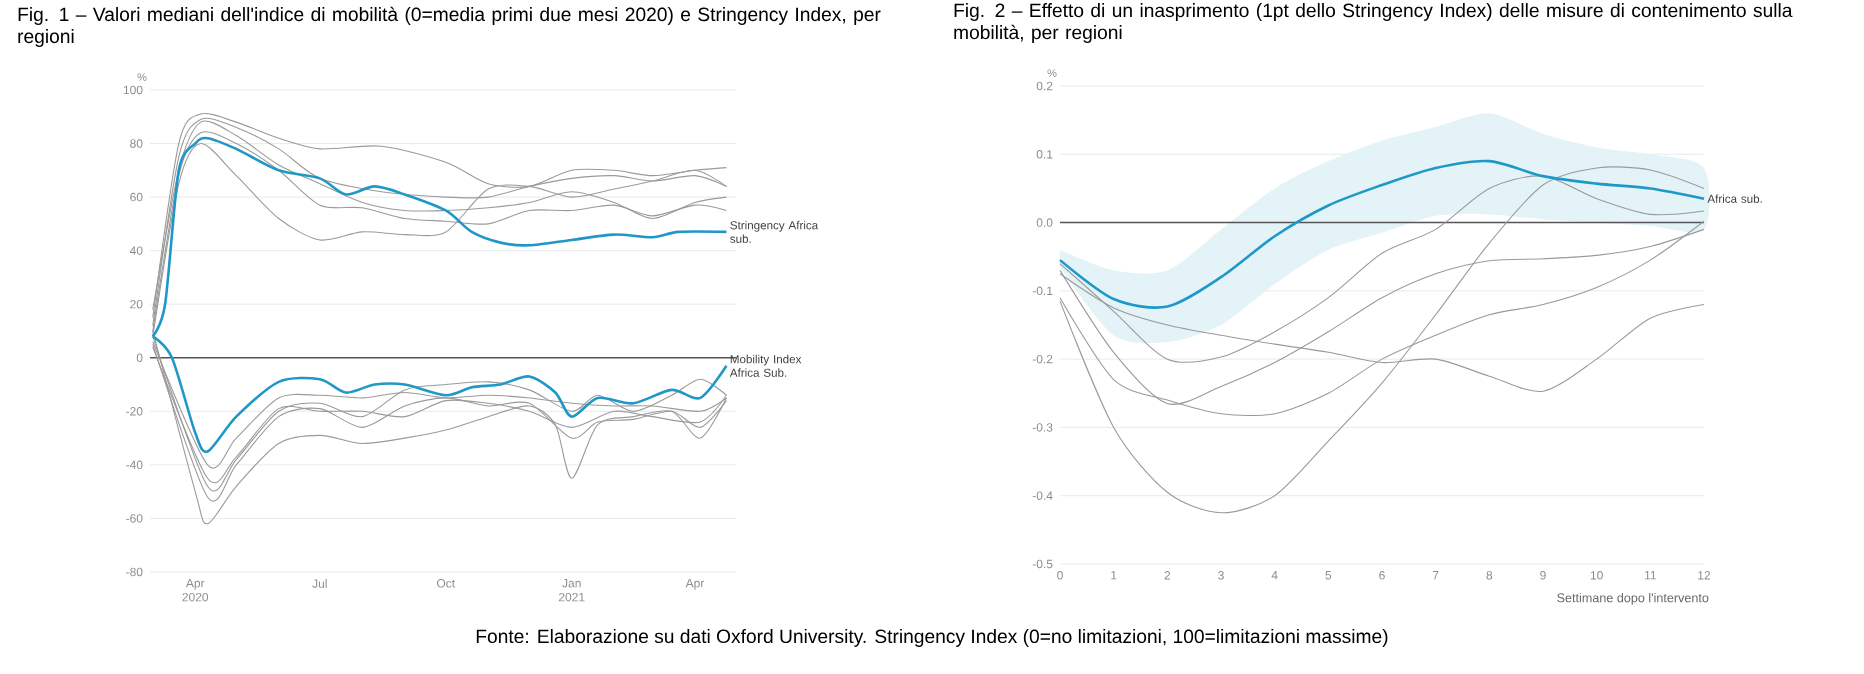 Image resolution: width=1864 pixels, height=674 pixels. Describe the element at coordinates (932, 638) in the screenshot. I see `source-note: Fonte: Elaborazione su dati Oxford University. Stringency Index (0=no limitazioni, 100=limitazioni massime)` at that location.